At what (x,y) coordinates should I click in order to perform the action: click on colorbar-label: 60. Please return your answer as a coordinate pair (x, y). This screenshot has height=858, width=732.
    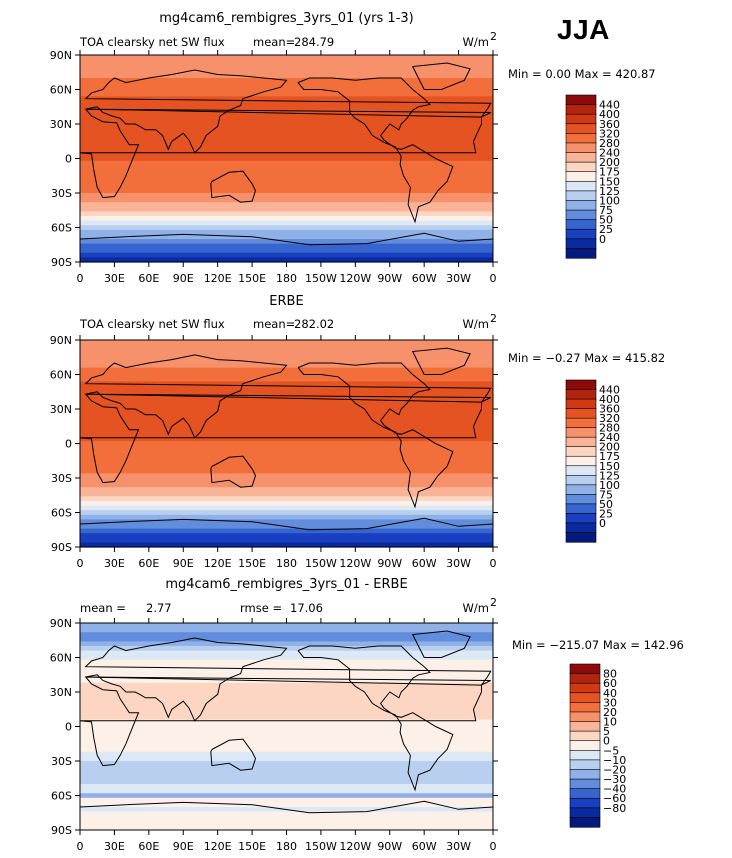
    Looking at the image, I should click on (610, 683).